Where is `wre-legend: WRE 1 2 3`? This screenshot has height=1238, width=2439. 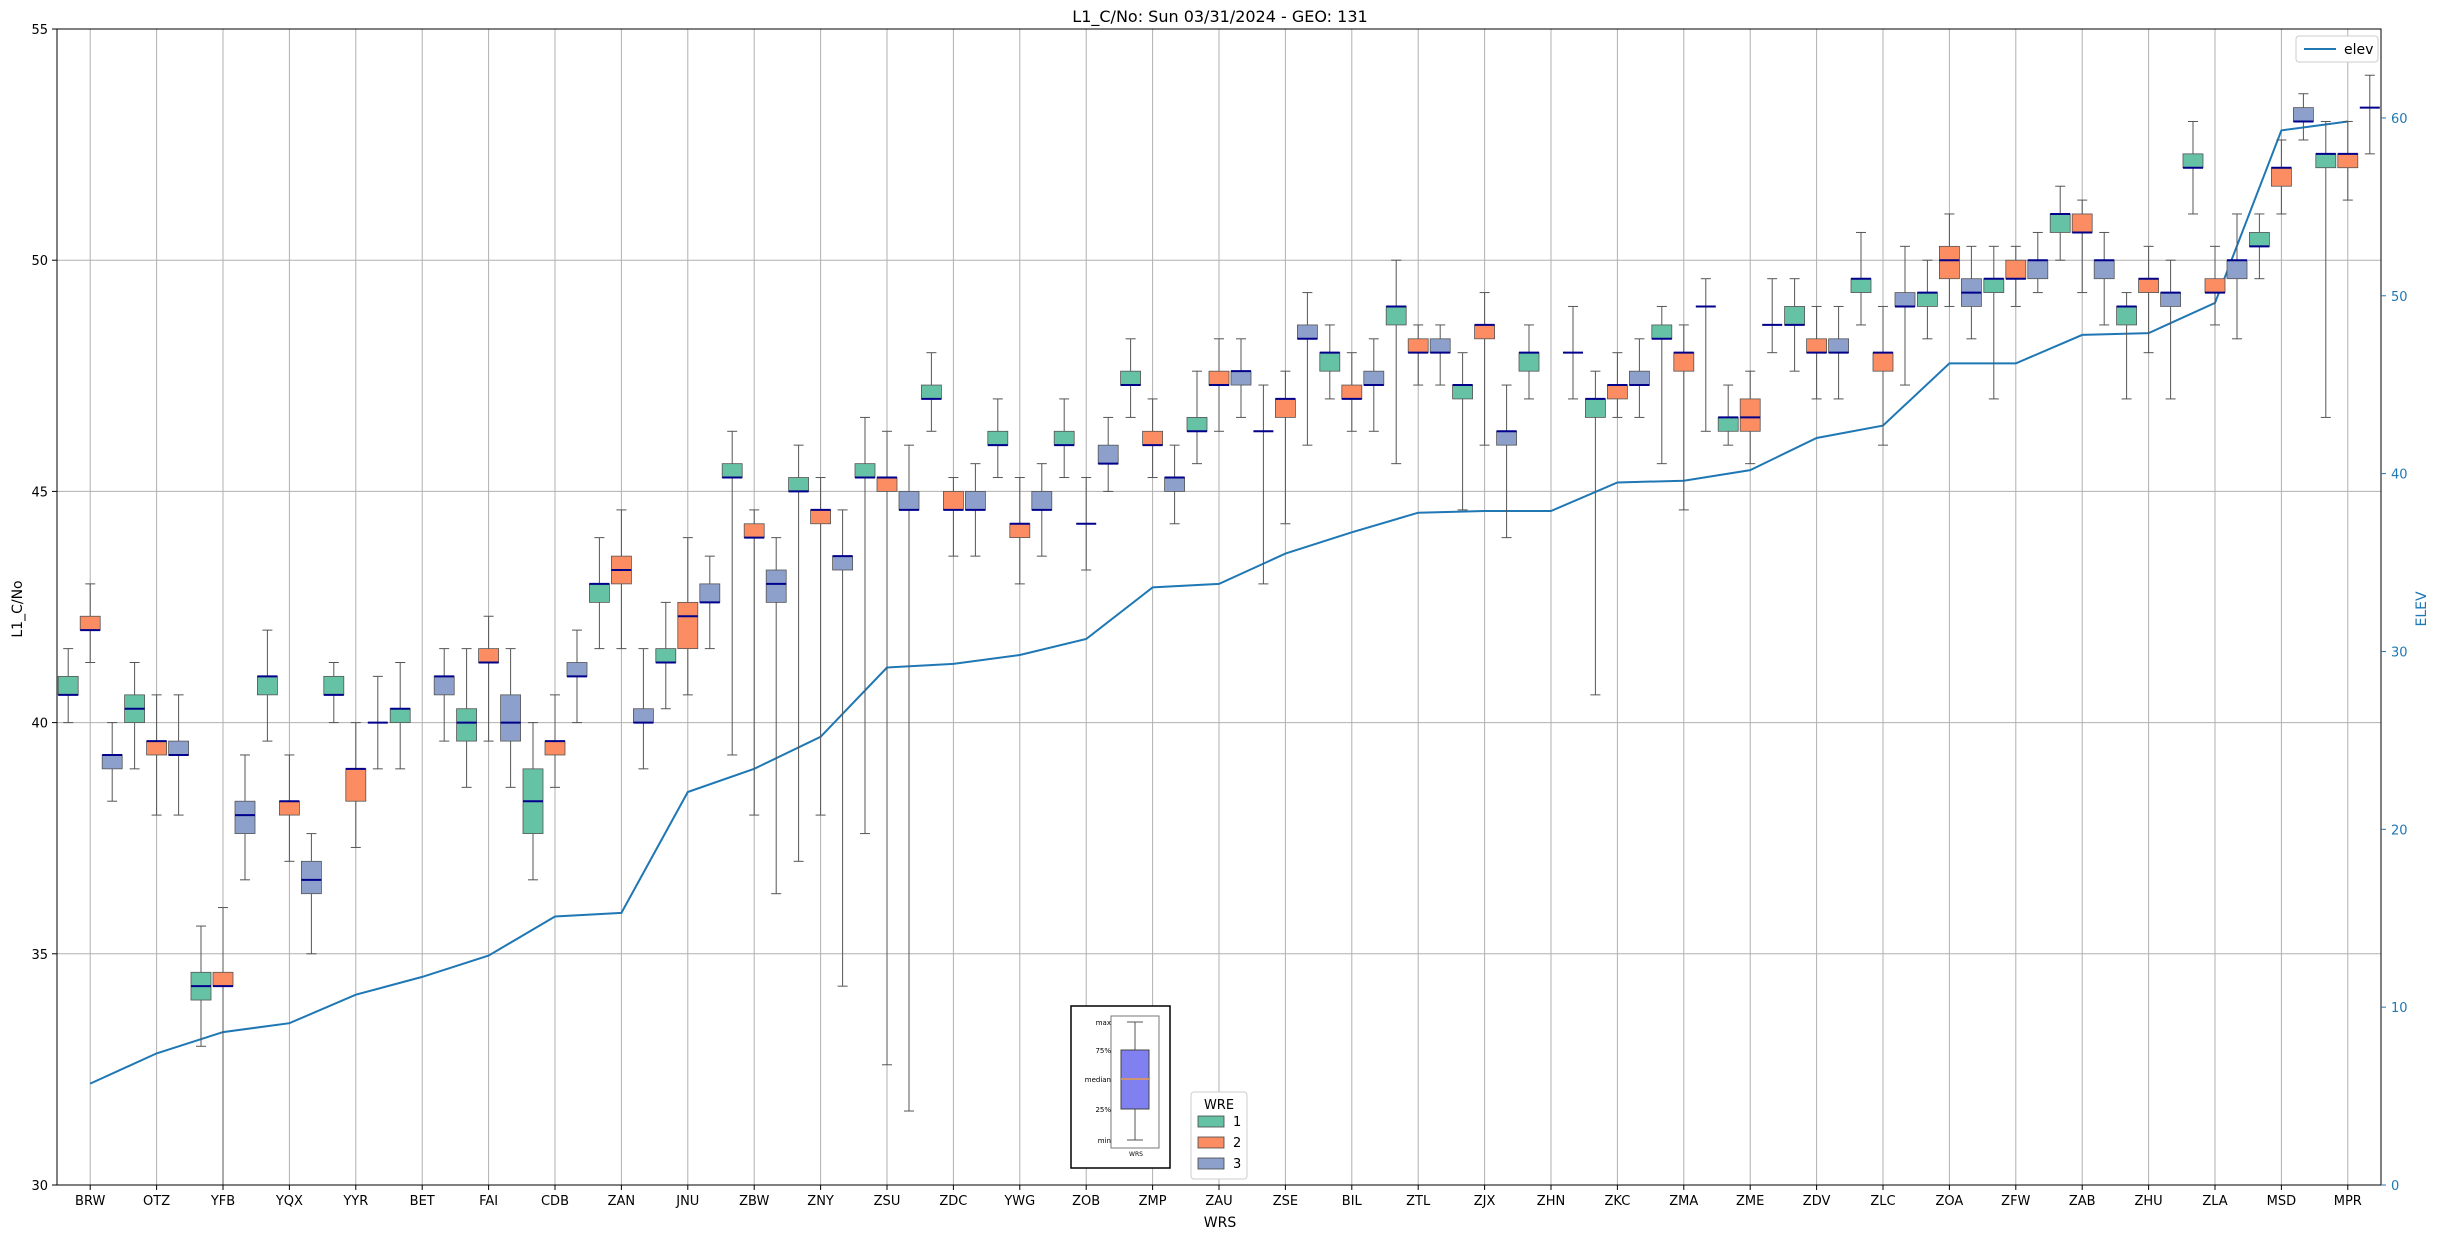
wre-legend: WRE 1 2 3 is located at coordinates (1219, 1135).